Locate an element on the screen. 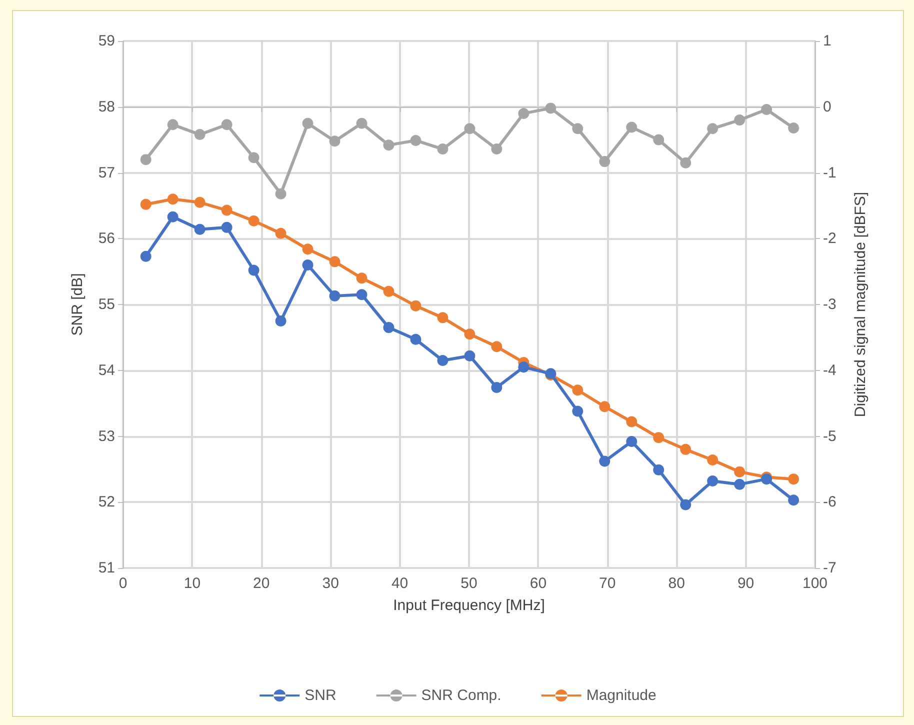 This screenshot has height=725, width=914. x-tick-label: 80 is located at coordinates (676, 583).